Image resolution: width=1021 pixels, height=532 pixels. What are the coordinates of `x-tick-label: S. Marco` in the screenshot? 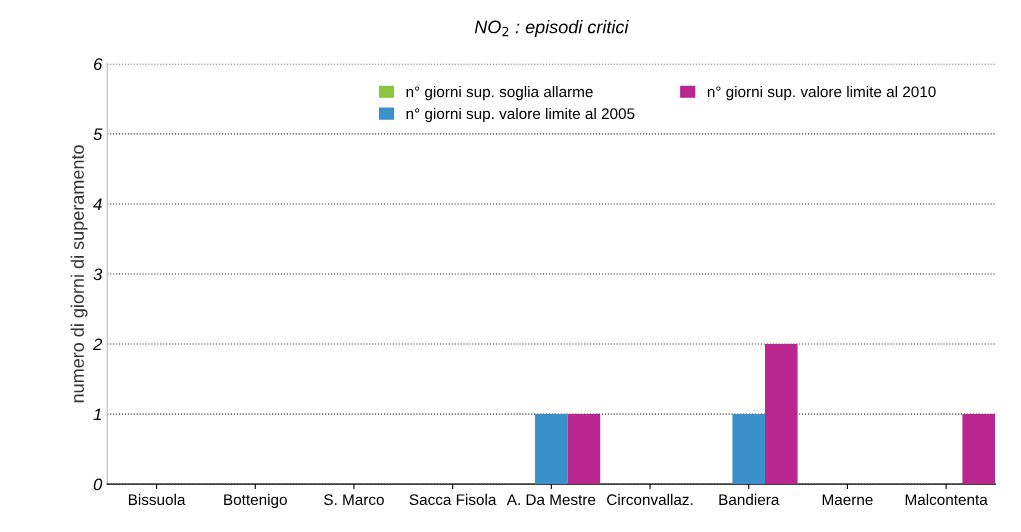 It's located at (354, 500).